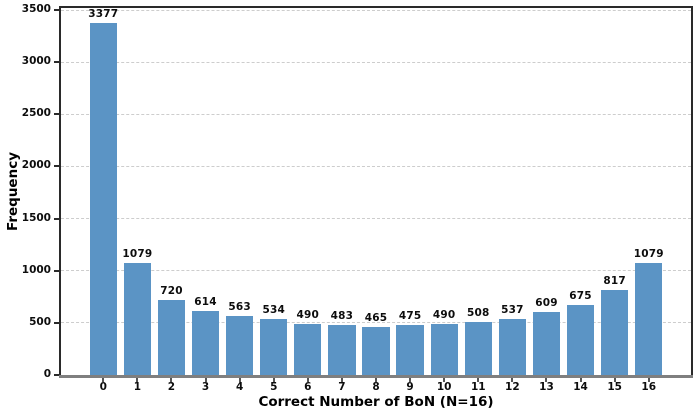  I want to click on bar-value-label: 3377, so click(103, 13).